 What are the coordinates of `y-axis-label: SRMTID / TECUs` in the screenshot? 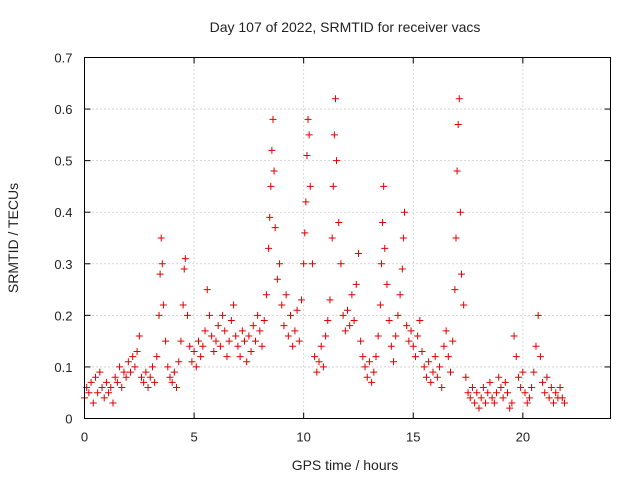 It's located at (13, 238).